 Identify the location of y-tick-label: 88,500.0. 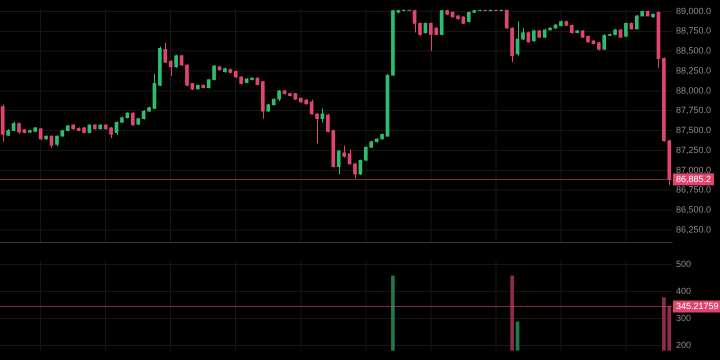
(694, 51).